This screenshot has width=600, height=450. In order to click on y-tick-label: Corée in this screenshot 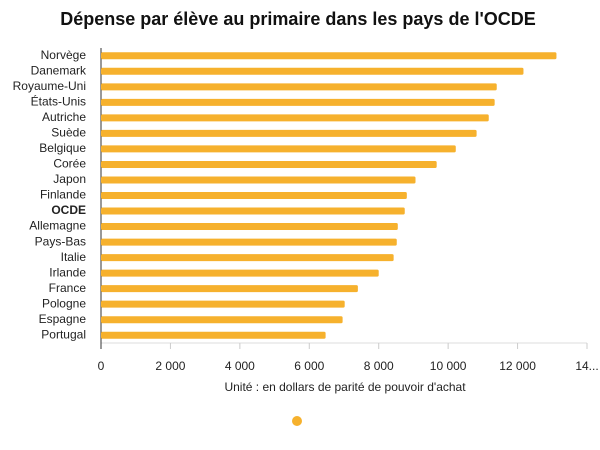, I will do `click(69, 164)`.